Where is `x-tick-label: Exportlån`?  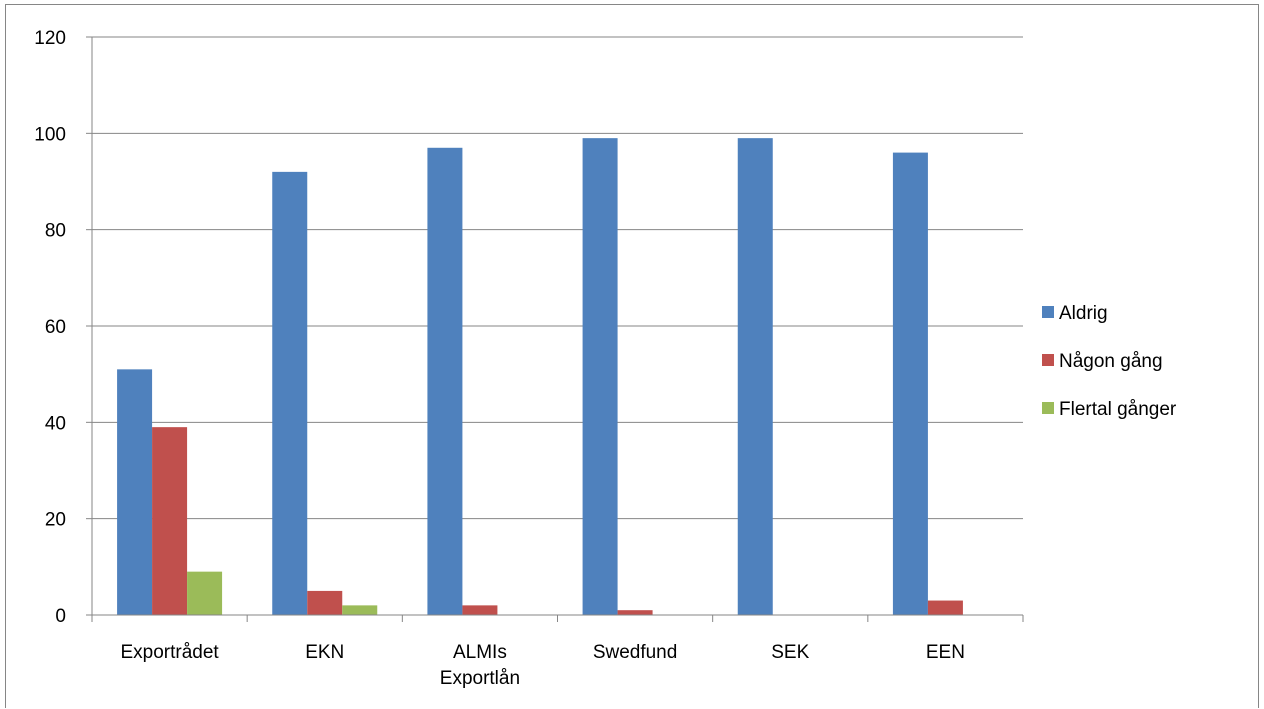
x-tick-label: Exportlån is located at coordinates (480, 678).